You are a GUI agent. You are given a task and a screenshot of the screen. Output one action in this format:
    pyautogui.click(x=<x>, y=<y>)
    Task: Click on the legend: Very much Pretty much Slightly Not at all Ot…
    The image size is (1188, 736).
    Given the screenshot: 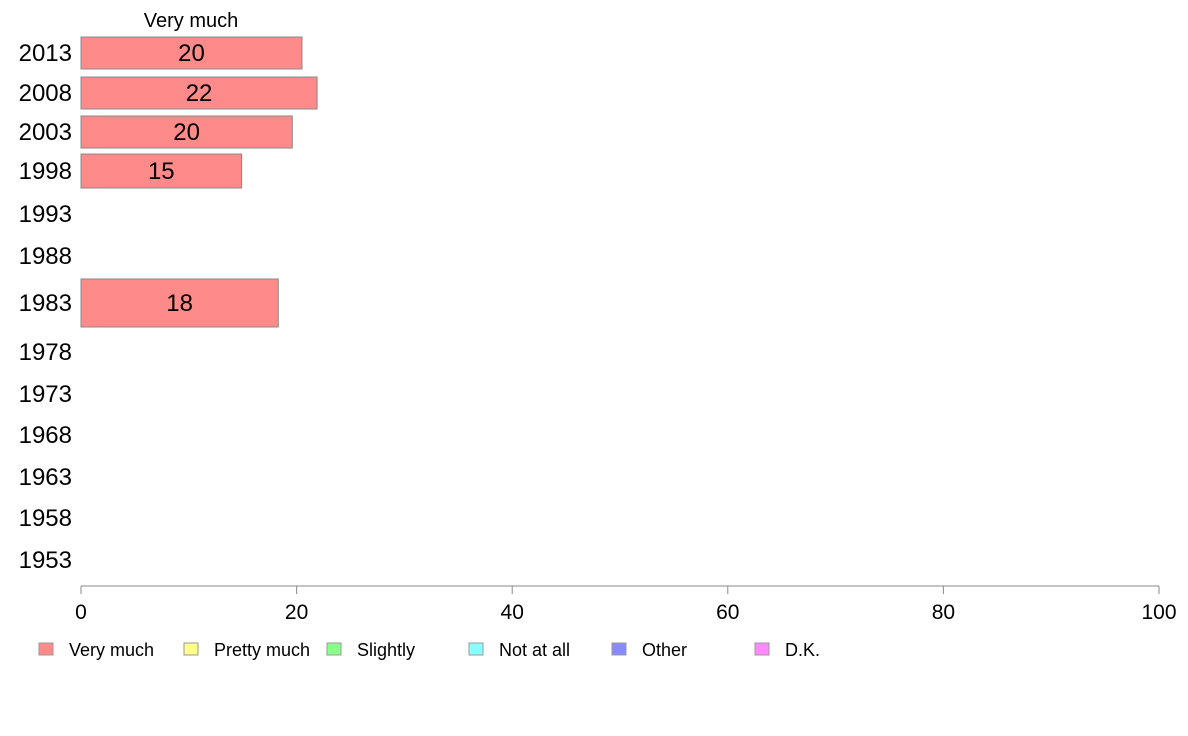 What is the action you would take?
    pyautogui.click(x=429, y=650)
    